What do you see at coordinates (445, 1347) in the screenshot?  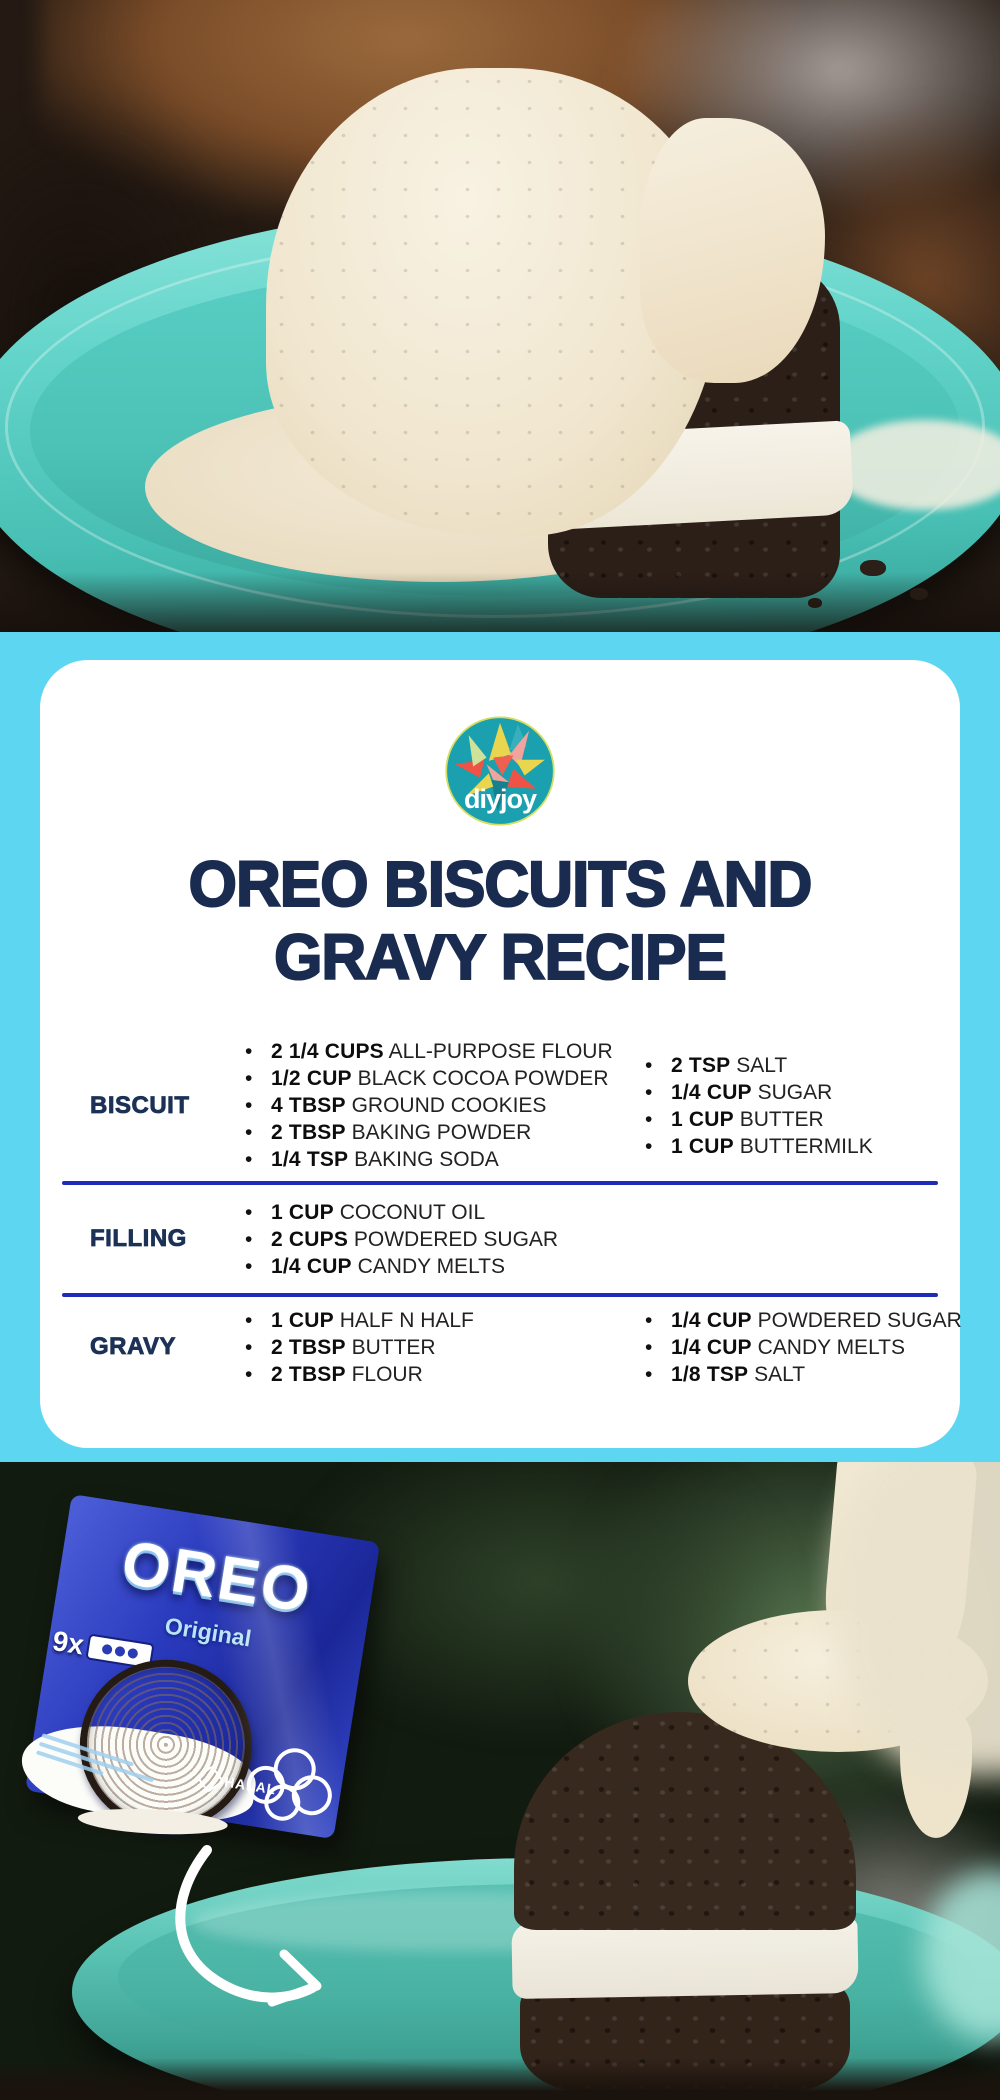 I see `ingredient-item: • 2 TBSP BUTTER` at bounding box center [445, 1347].